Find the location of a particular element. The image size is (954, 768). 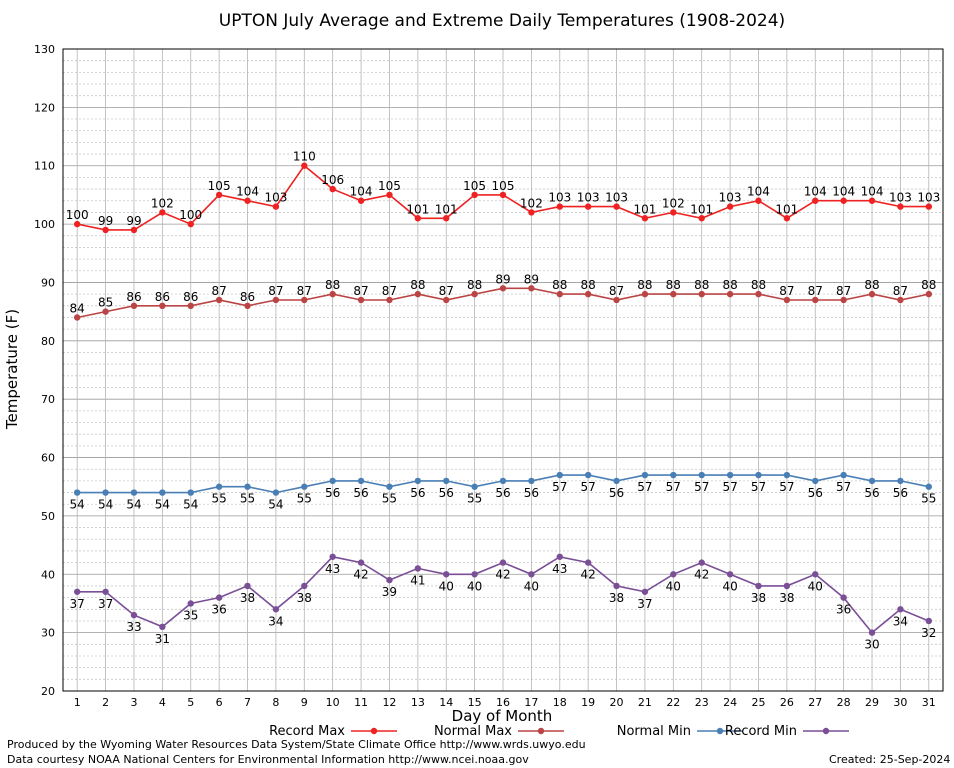

data-label: 33 is located at coordinates (133, 627).